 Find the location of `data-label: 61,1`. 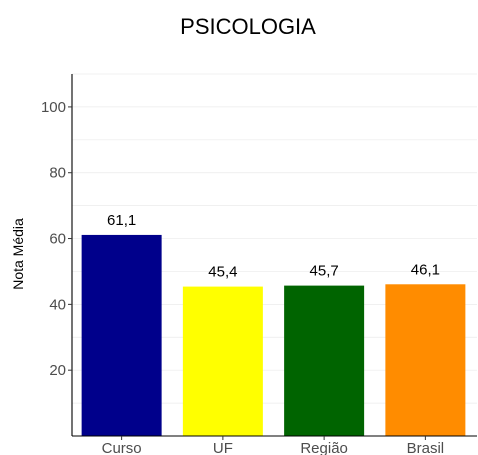

data-label: 61,1 is located at coordinates (121, 220).